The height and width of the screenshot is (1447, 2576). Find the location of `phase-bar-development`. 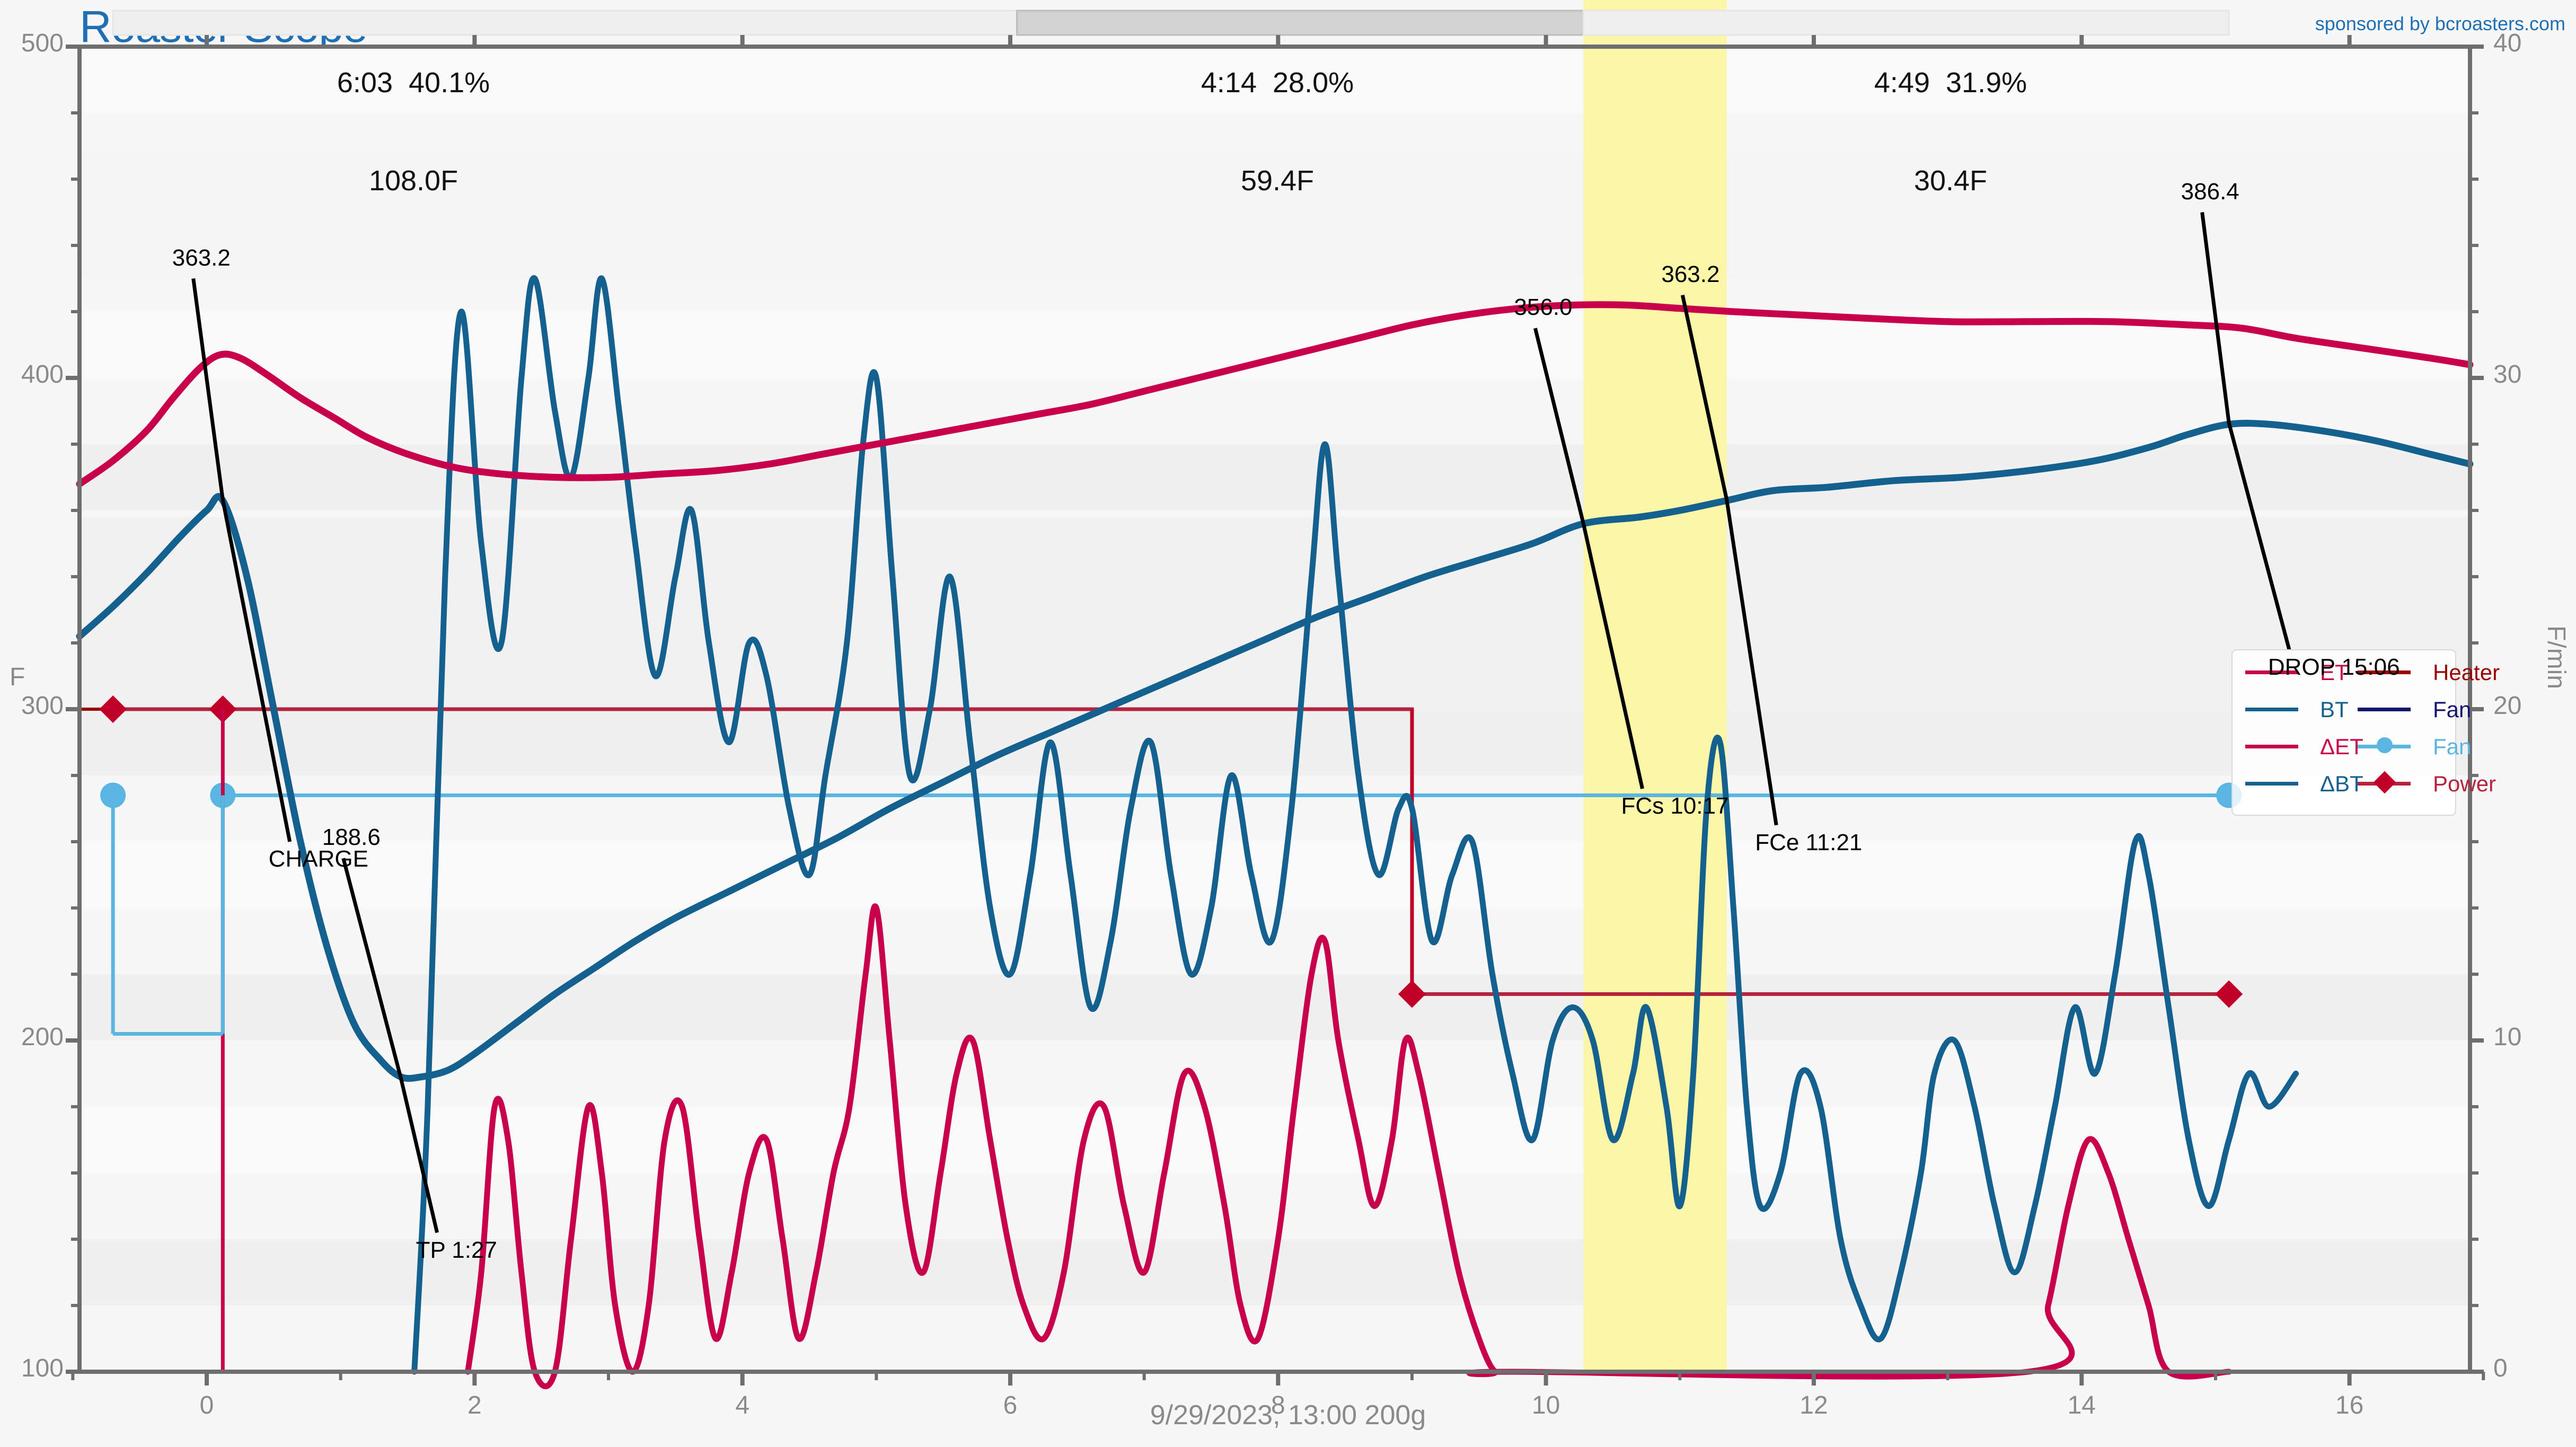

phase-bar-development is located at coordinates (1906, 23).